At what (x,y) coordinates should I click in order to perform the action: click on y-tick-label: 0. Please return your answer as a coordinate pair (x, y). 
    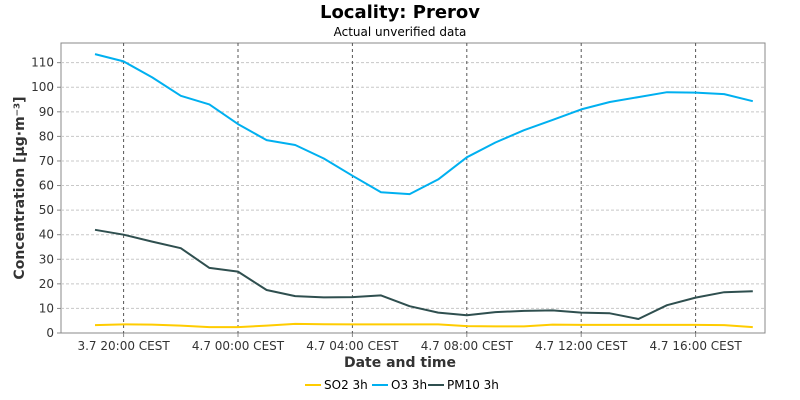
    Looking at the image, I should click on (50, 333).